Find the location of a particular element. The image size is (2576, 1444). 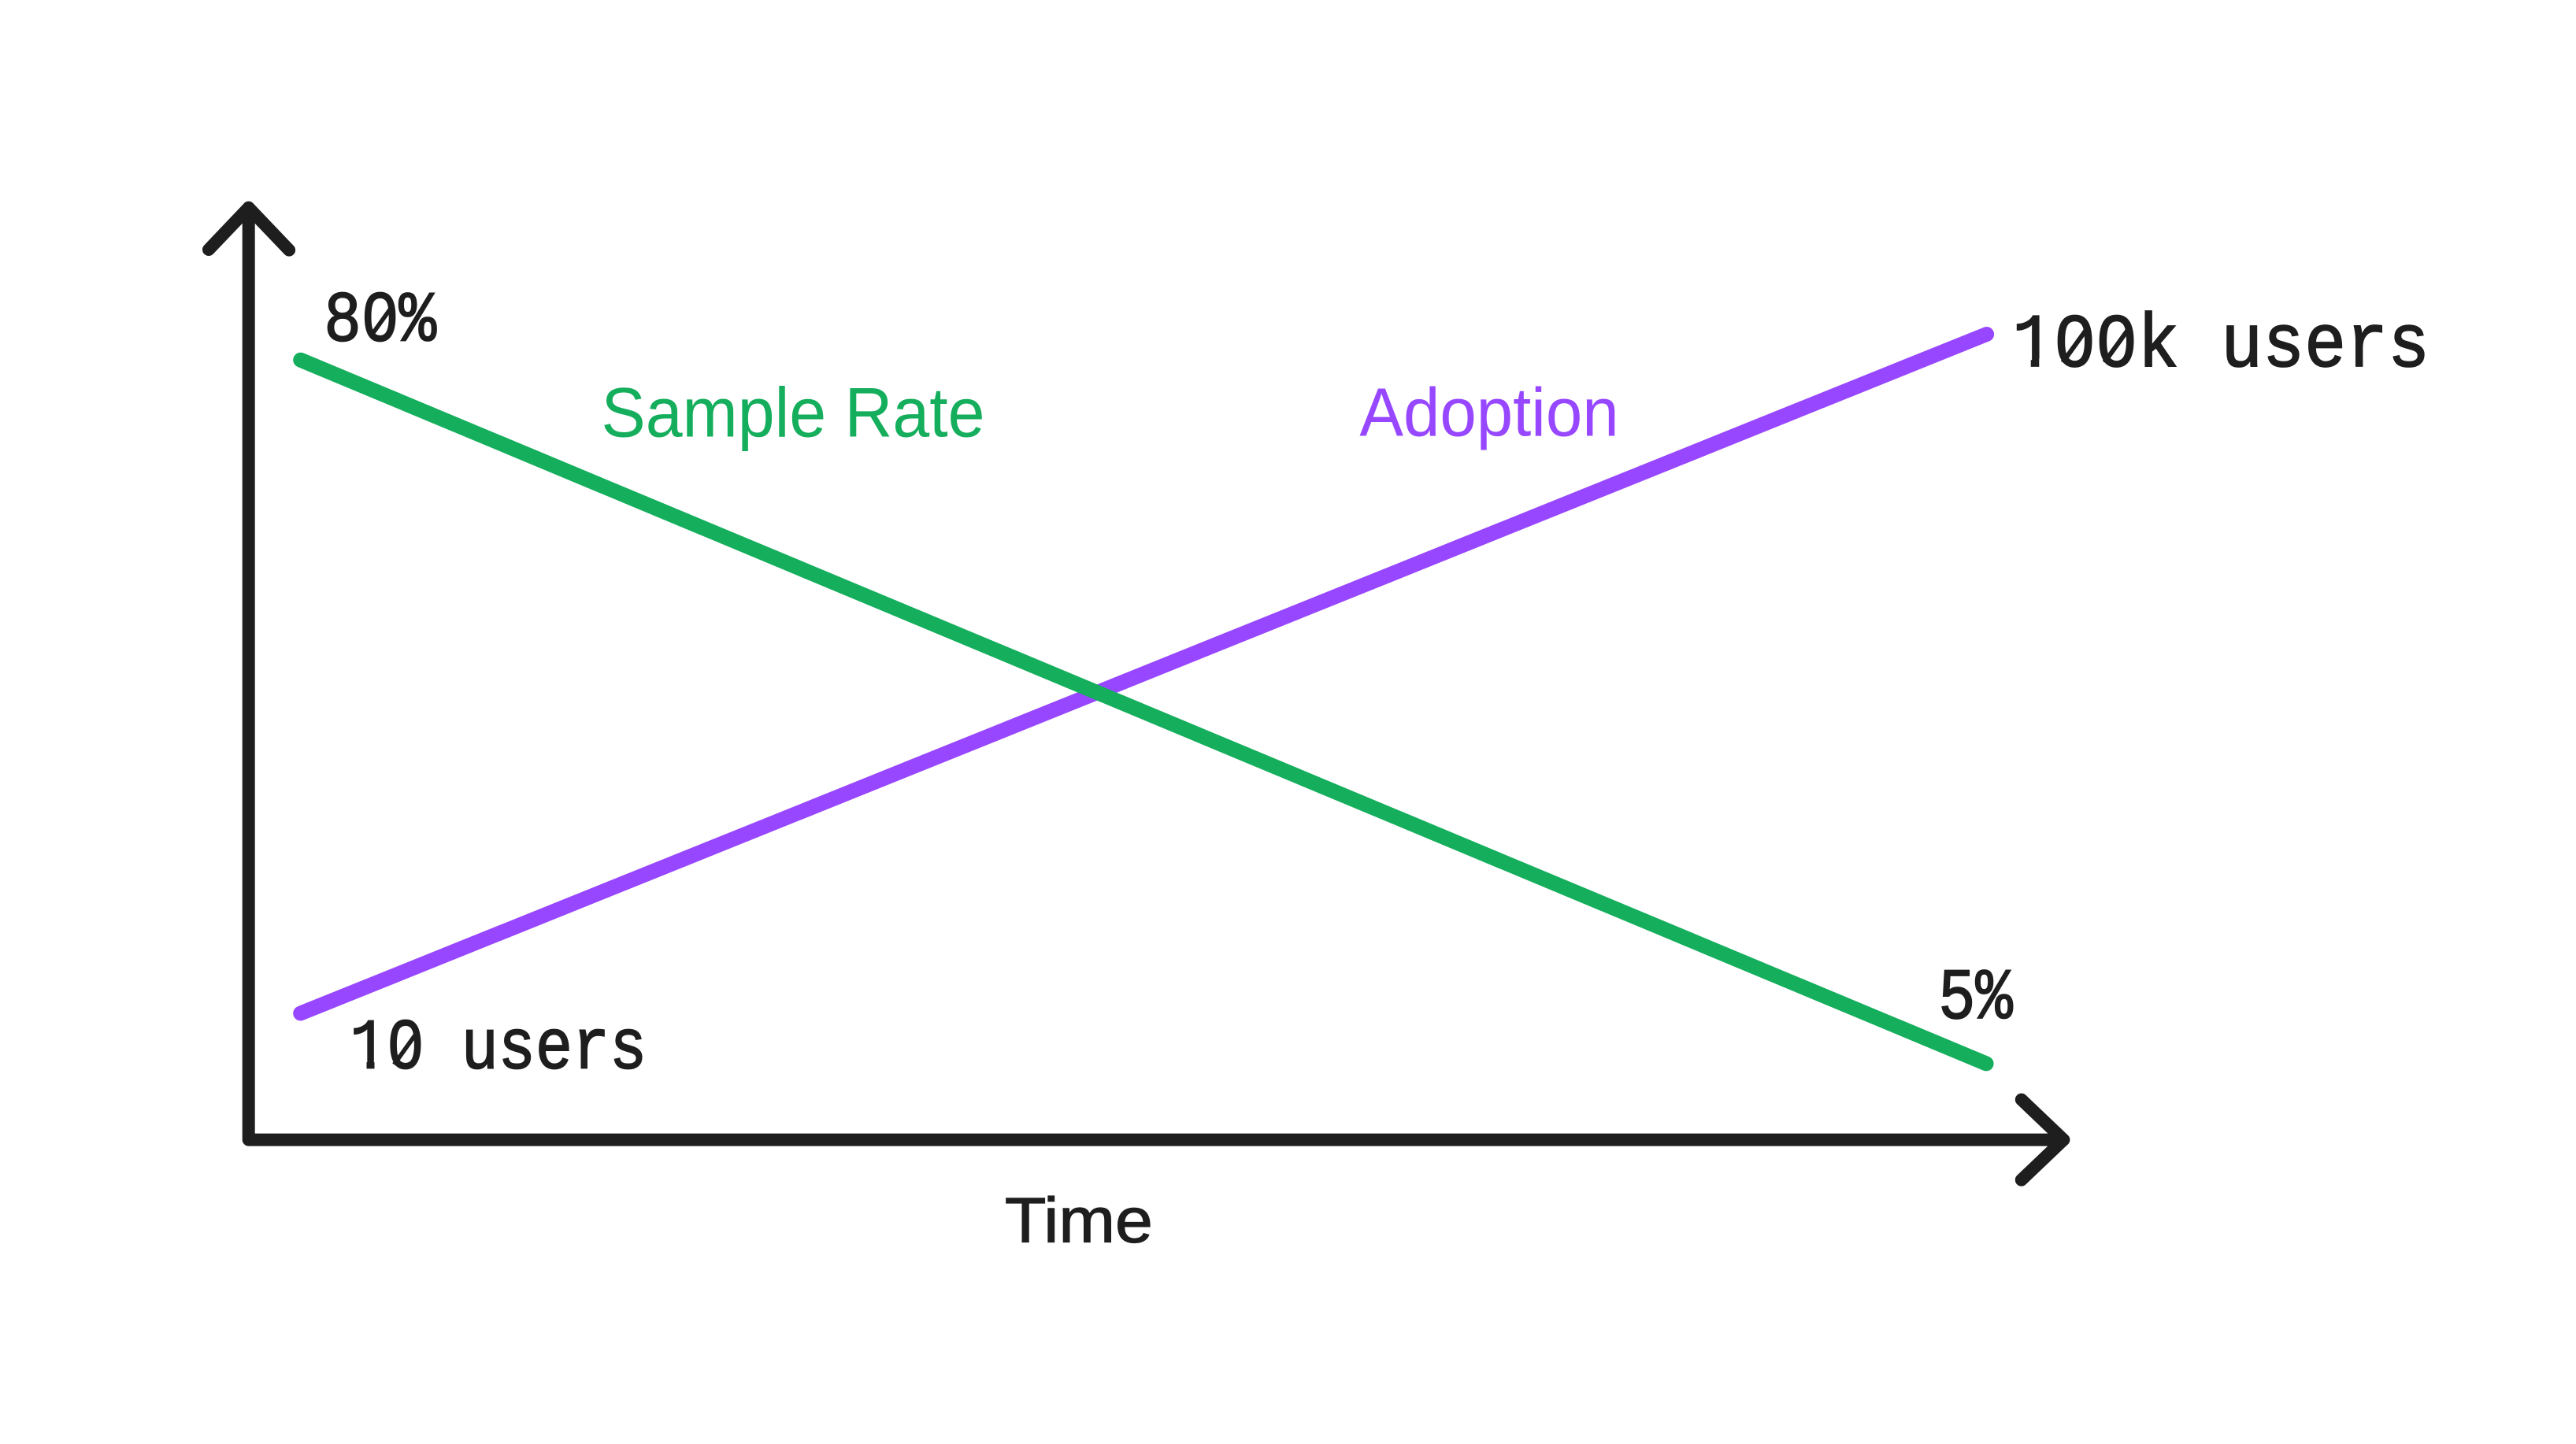

svg-text: 10 users is located at coordinates (498, 1049).